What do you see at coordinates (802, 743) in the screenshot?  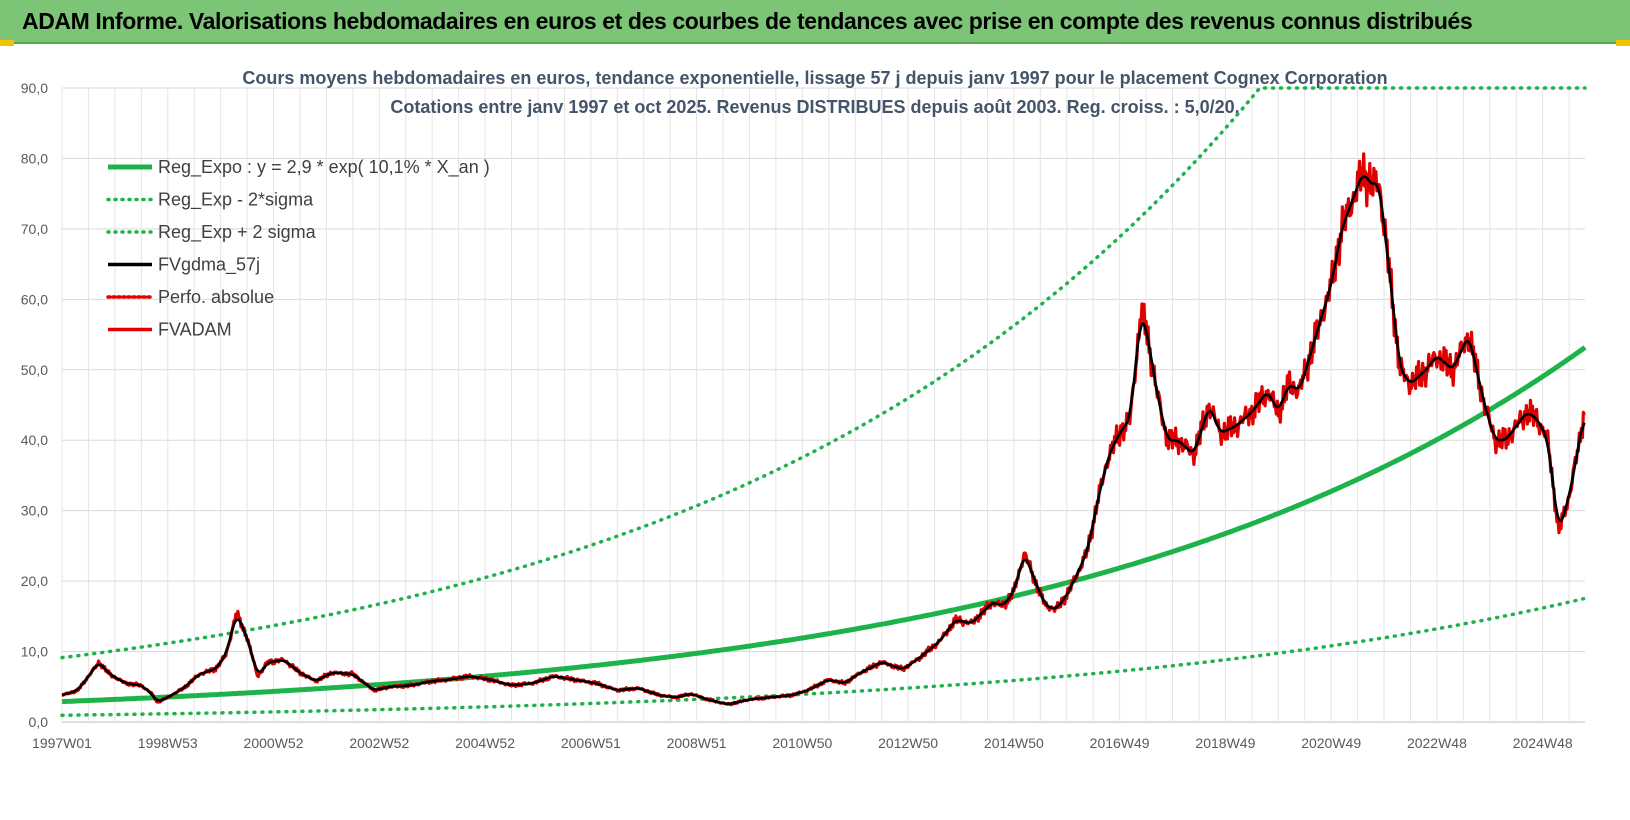 I see `x-tick-label: 2010W50` at bounding box center [802, 743].